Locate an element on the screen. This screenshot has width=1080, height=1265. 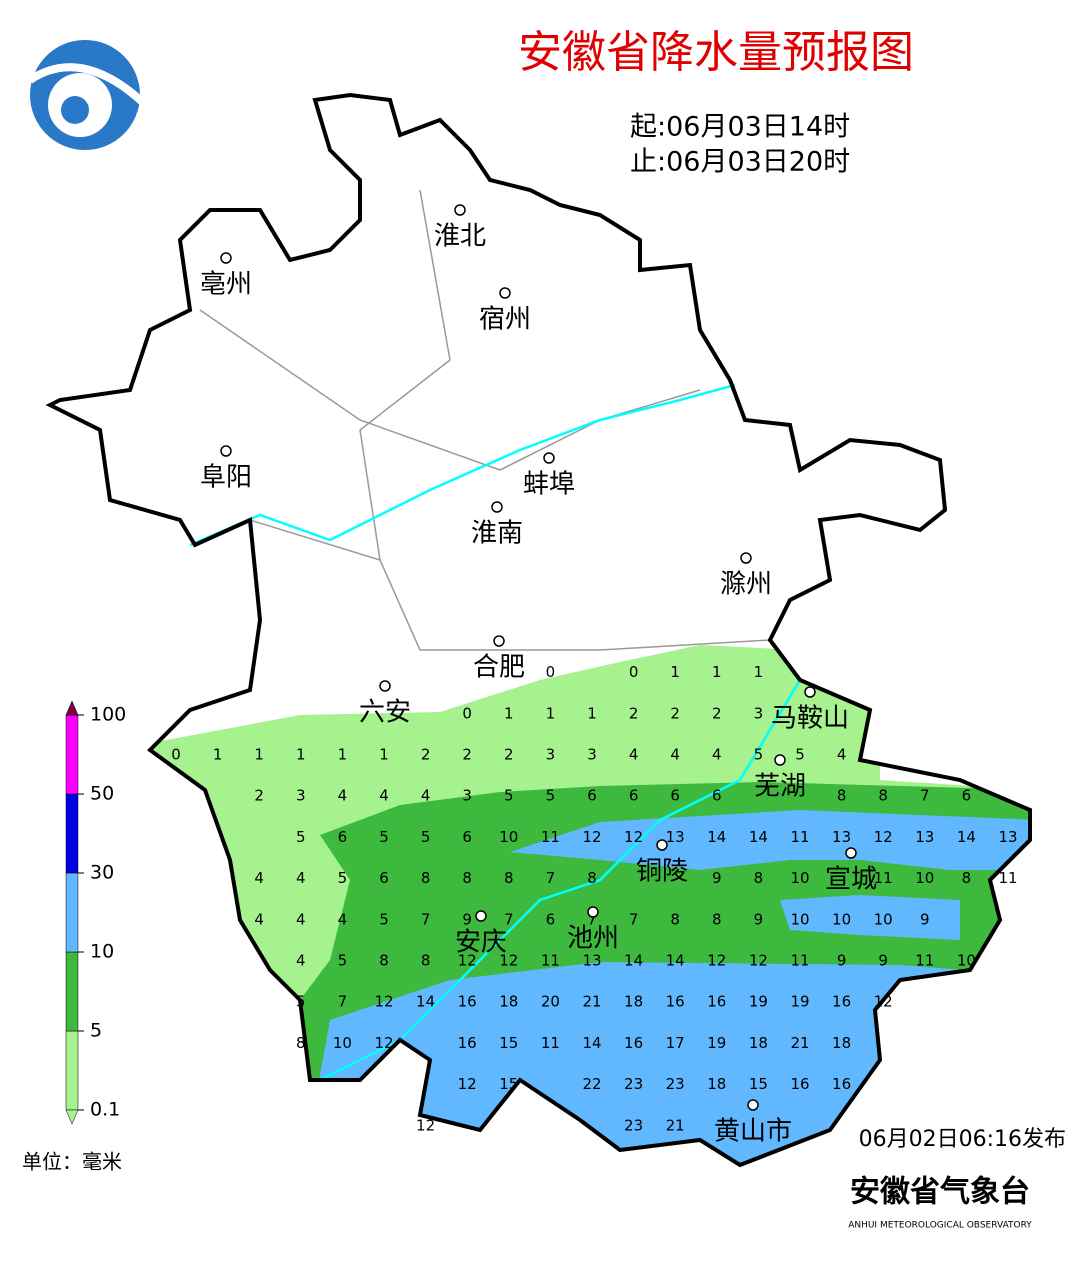
logo is located at coordinates (97, 95).